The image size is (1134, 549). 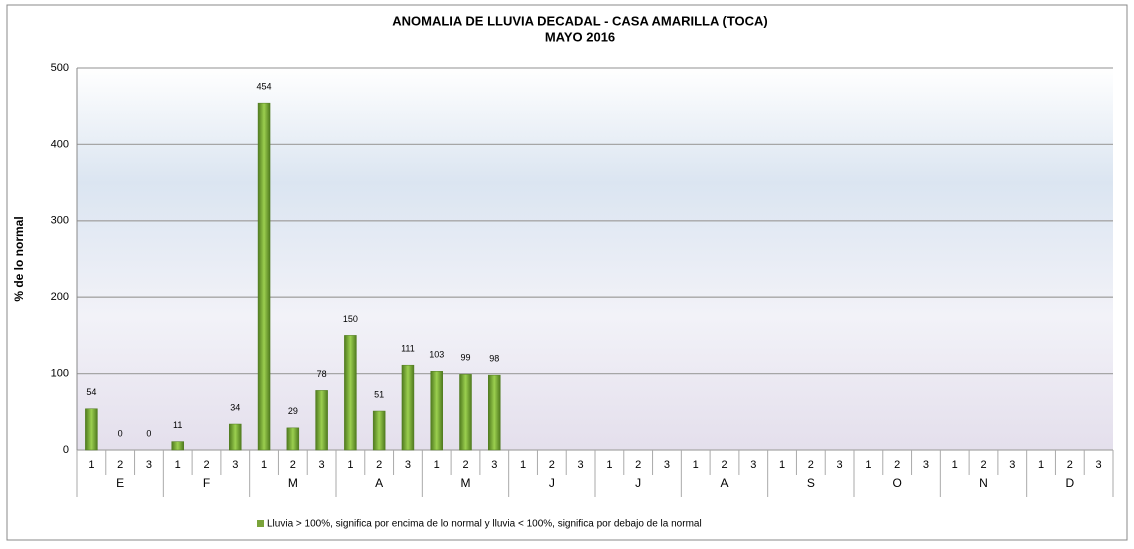 I want to click on y-tick-label: 200, so click(x=60, y=297).